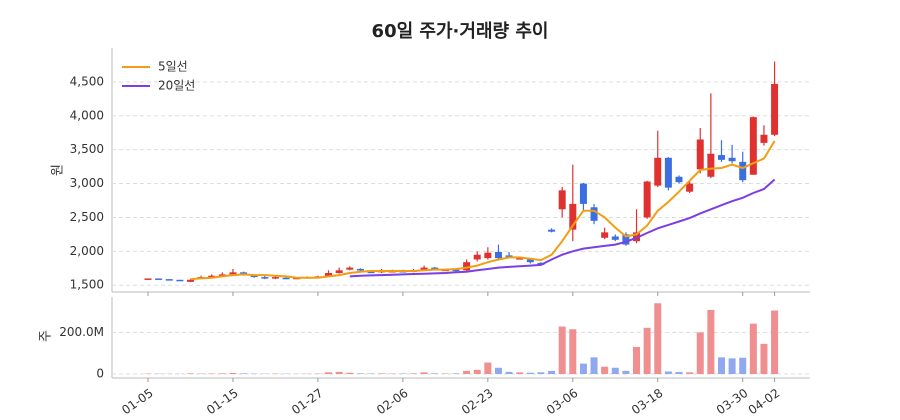  Describe the element at coordinates (764, 401) in the screenshot. I see `x-tick-label: 04-02` at that location.